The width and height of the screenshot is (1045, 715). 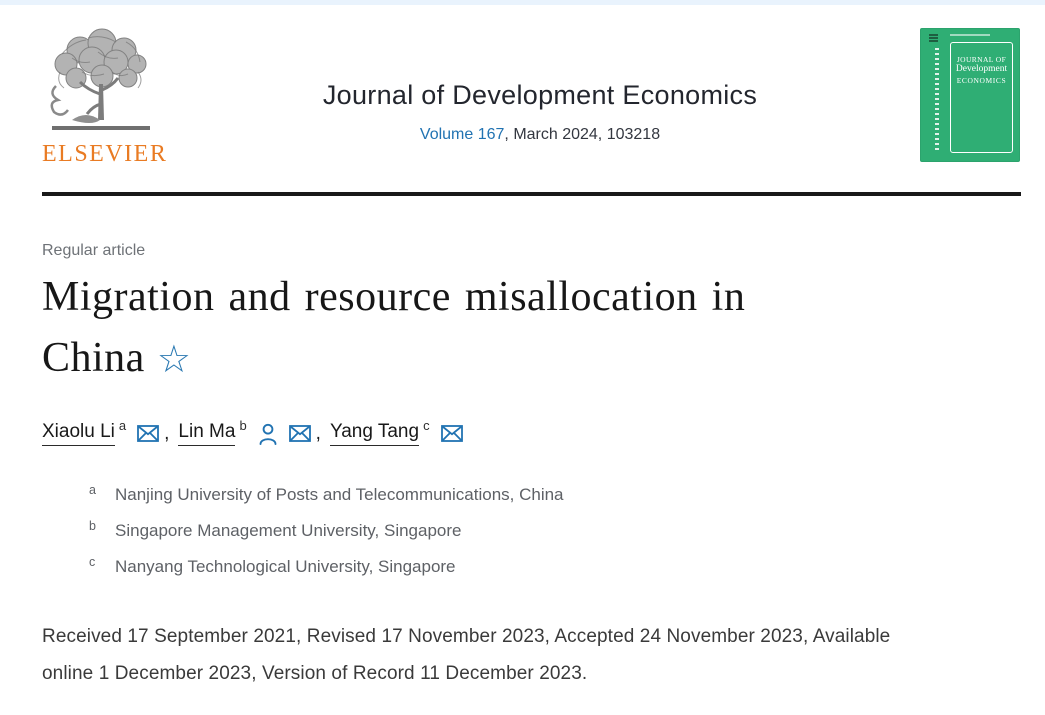 I want to click on cover-spine-text, so click(x=937, y=99).